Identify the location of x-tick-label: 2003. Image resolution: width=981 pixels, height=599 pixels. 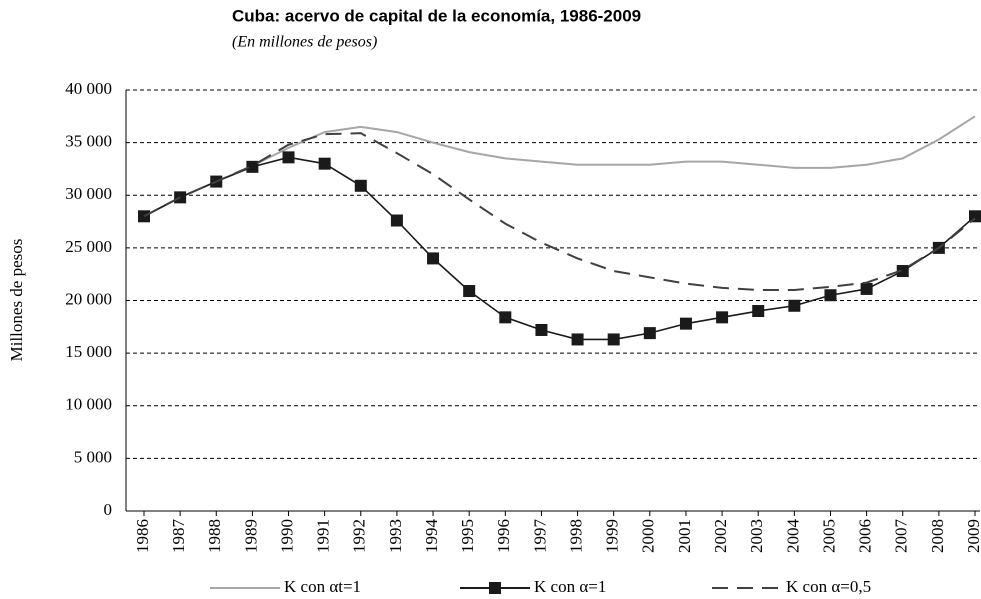
(756, 536).